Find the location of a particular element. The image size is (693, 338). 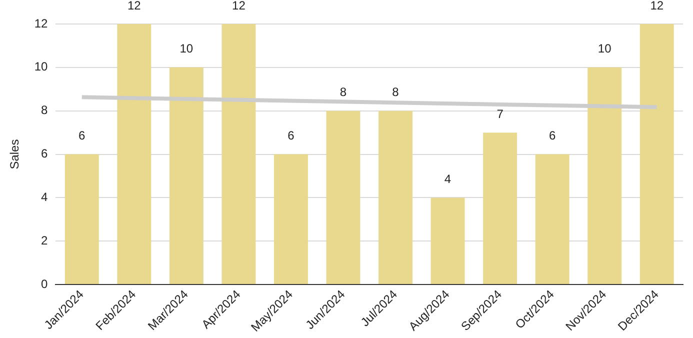

y-tick-label: 10 is located at coordinates (41, 67).